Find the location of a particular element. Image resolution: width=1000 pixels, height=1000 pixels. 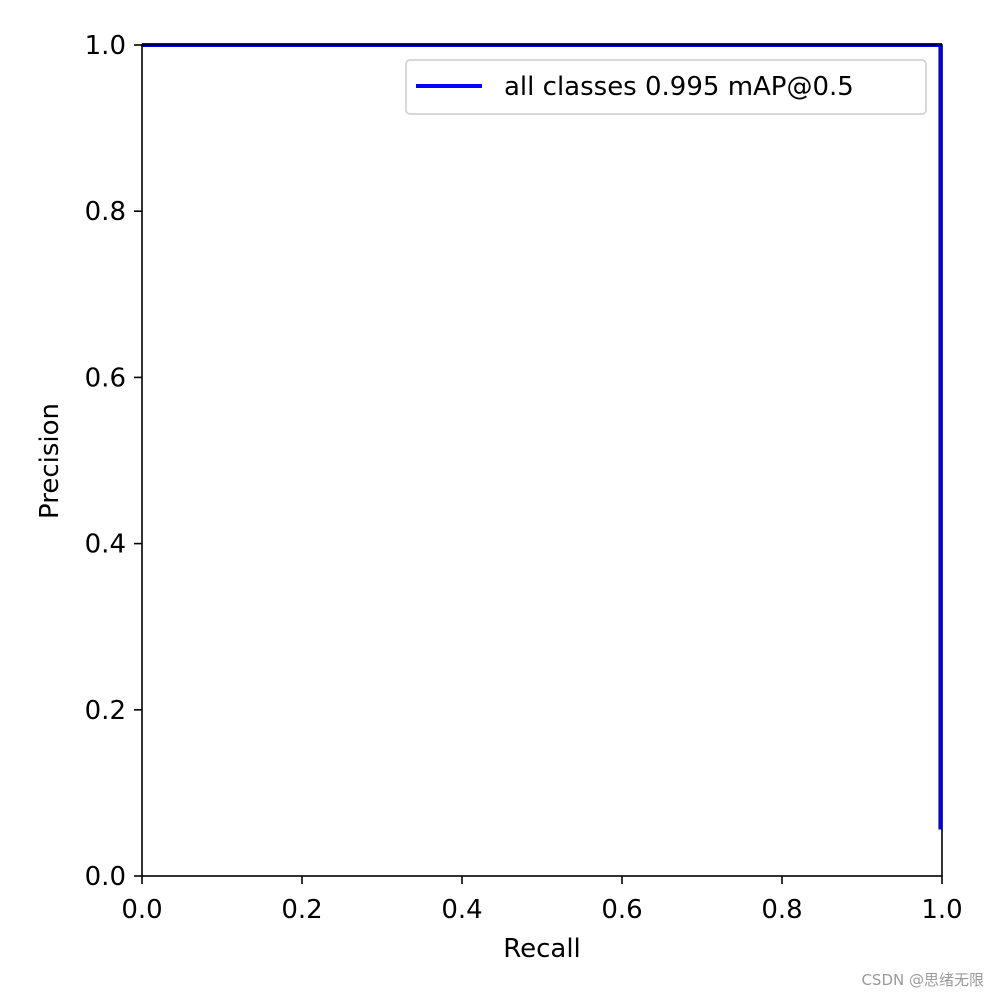

legend-box is located at coordinates (666, 87).